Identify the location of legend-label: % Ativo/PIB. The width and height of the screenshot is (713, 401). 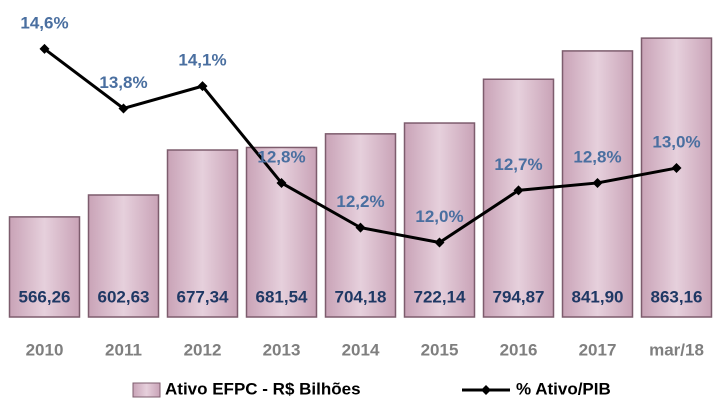
(563, 388).